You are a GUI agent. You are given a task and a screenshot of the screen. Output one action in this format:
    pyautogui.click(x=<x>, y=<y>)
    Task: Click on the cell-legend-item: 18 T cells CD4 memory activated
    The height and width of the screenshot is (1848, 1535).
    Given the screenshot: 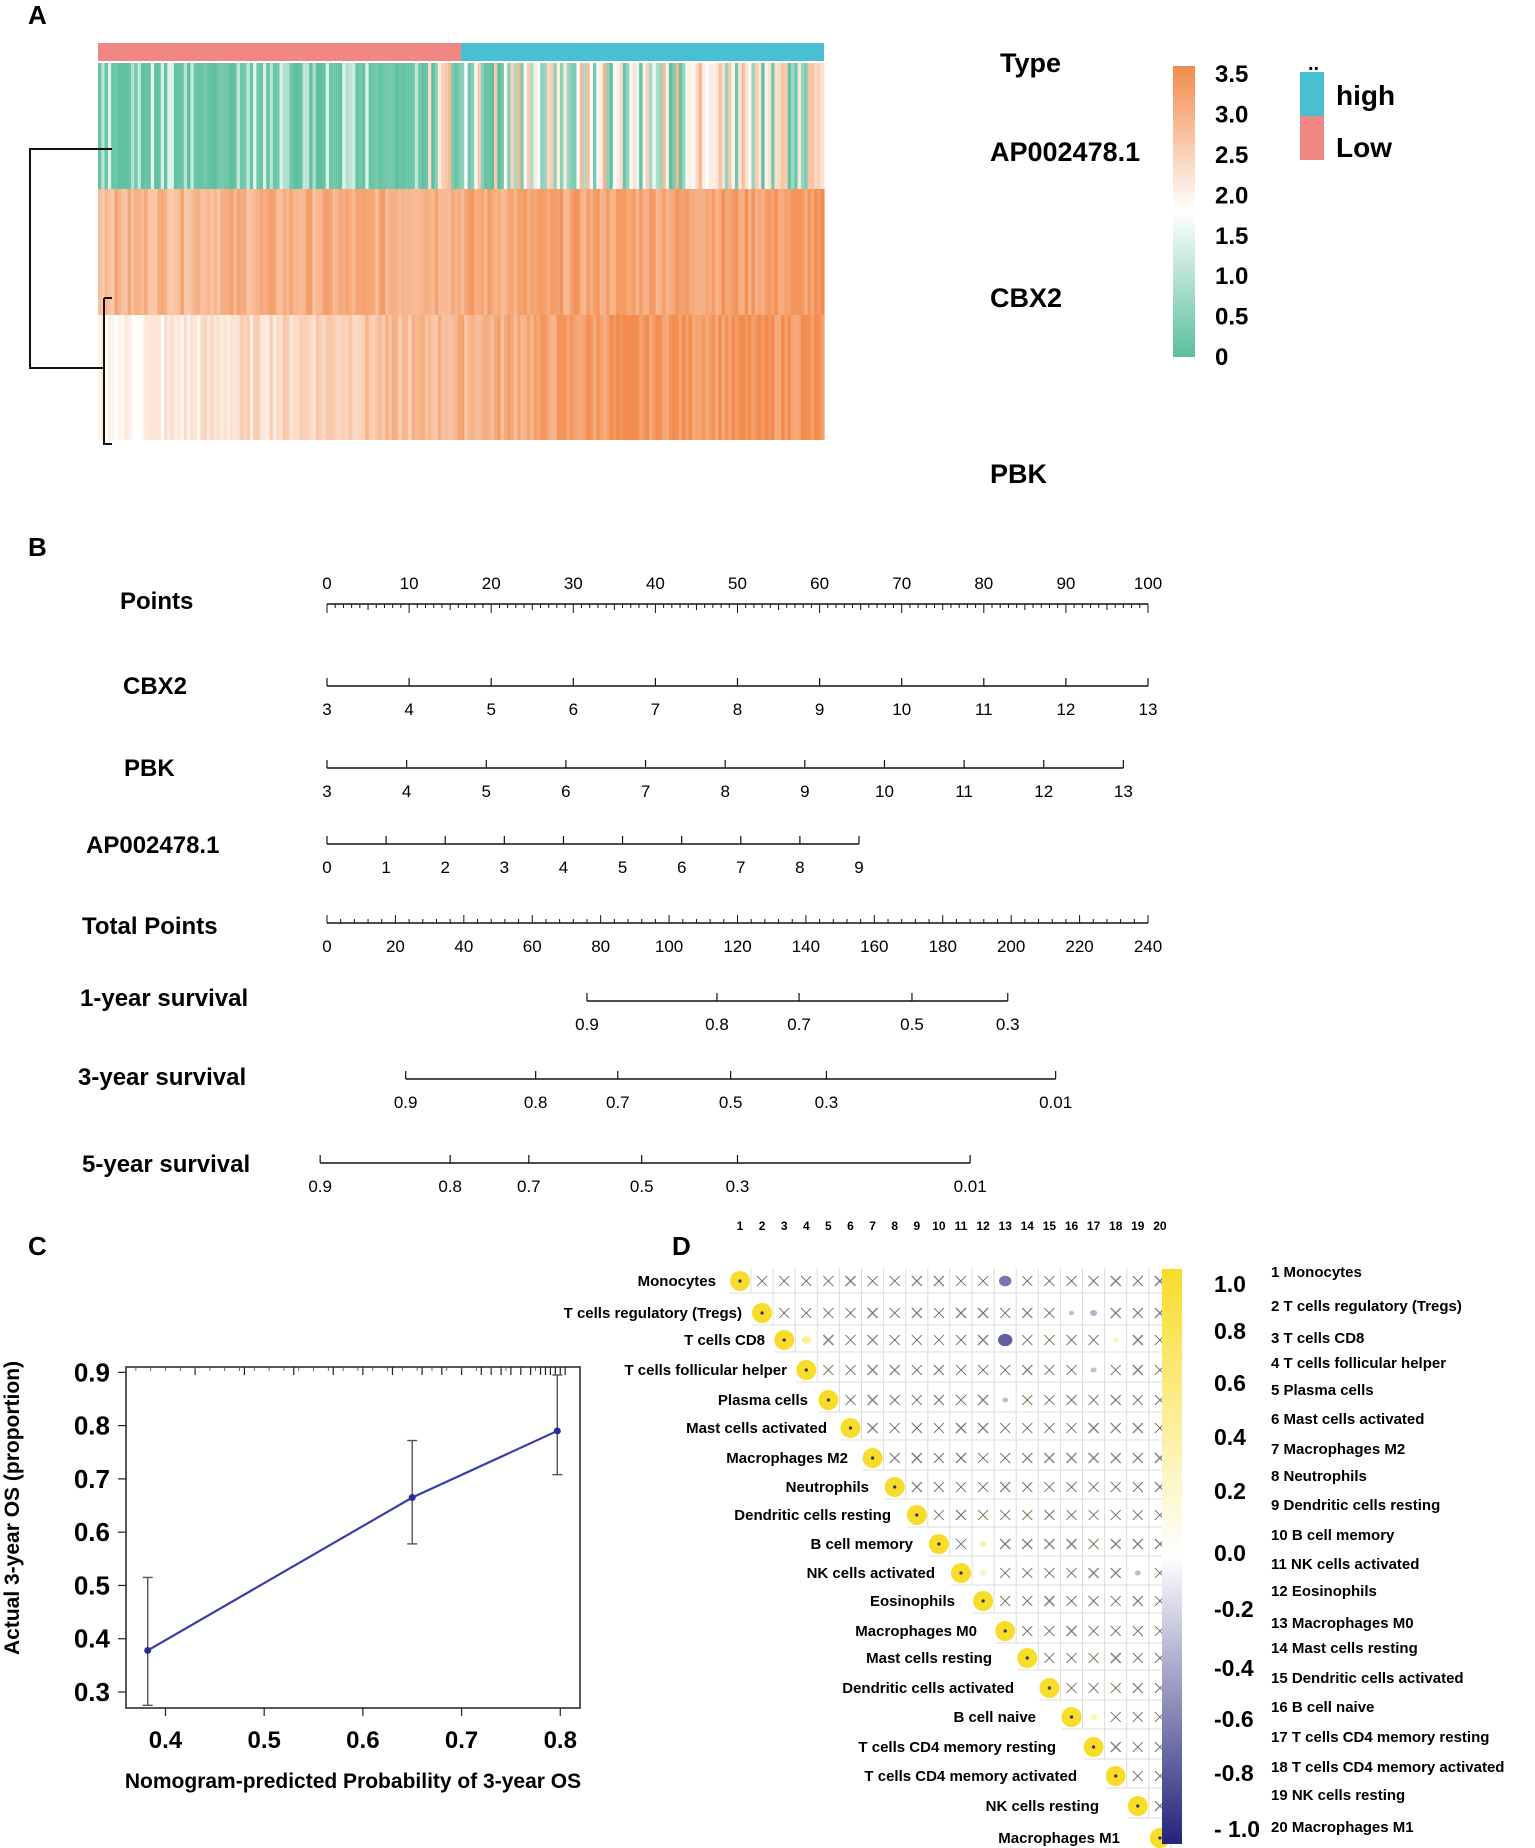 What is the action you would take?
    pyautogui.click(x=1387, y=1767)
    